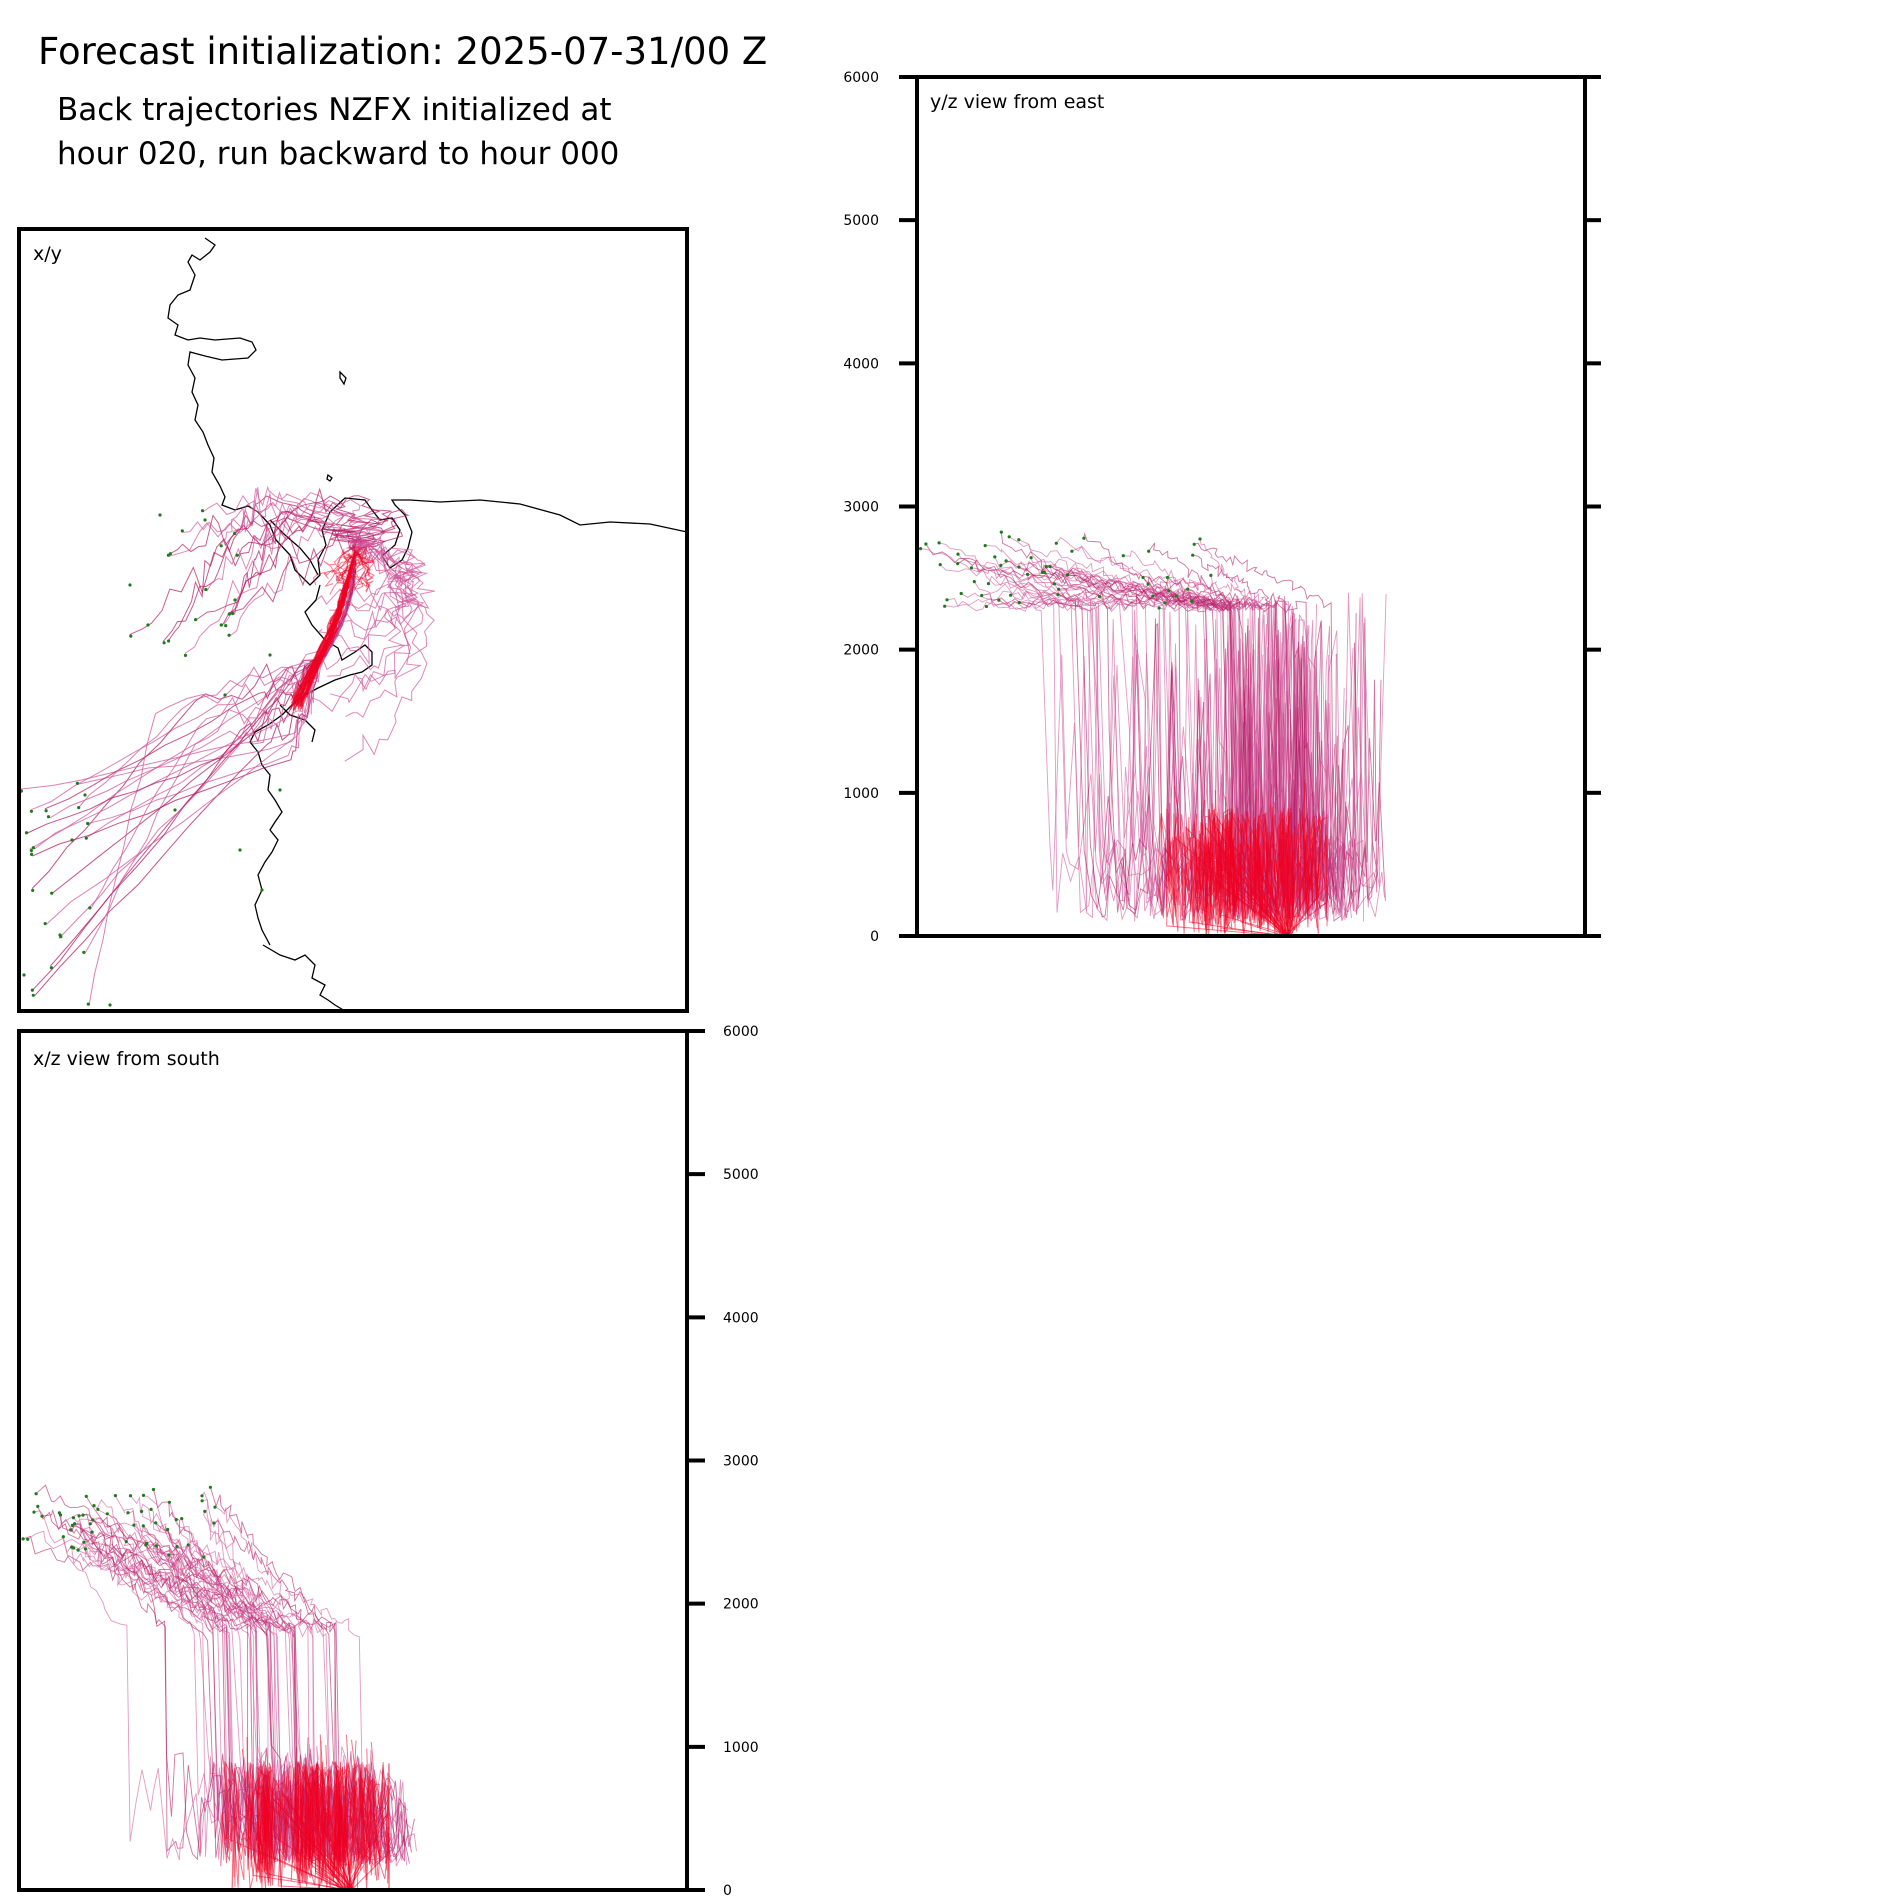 The width and height of the screenshot is (1900, 1900). I want to click on xz-axis: 0 1000 2000 3000 4000 5000 6000, so click(723, 1461).